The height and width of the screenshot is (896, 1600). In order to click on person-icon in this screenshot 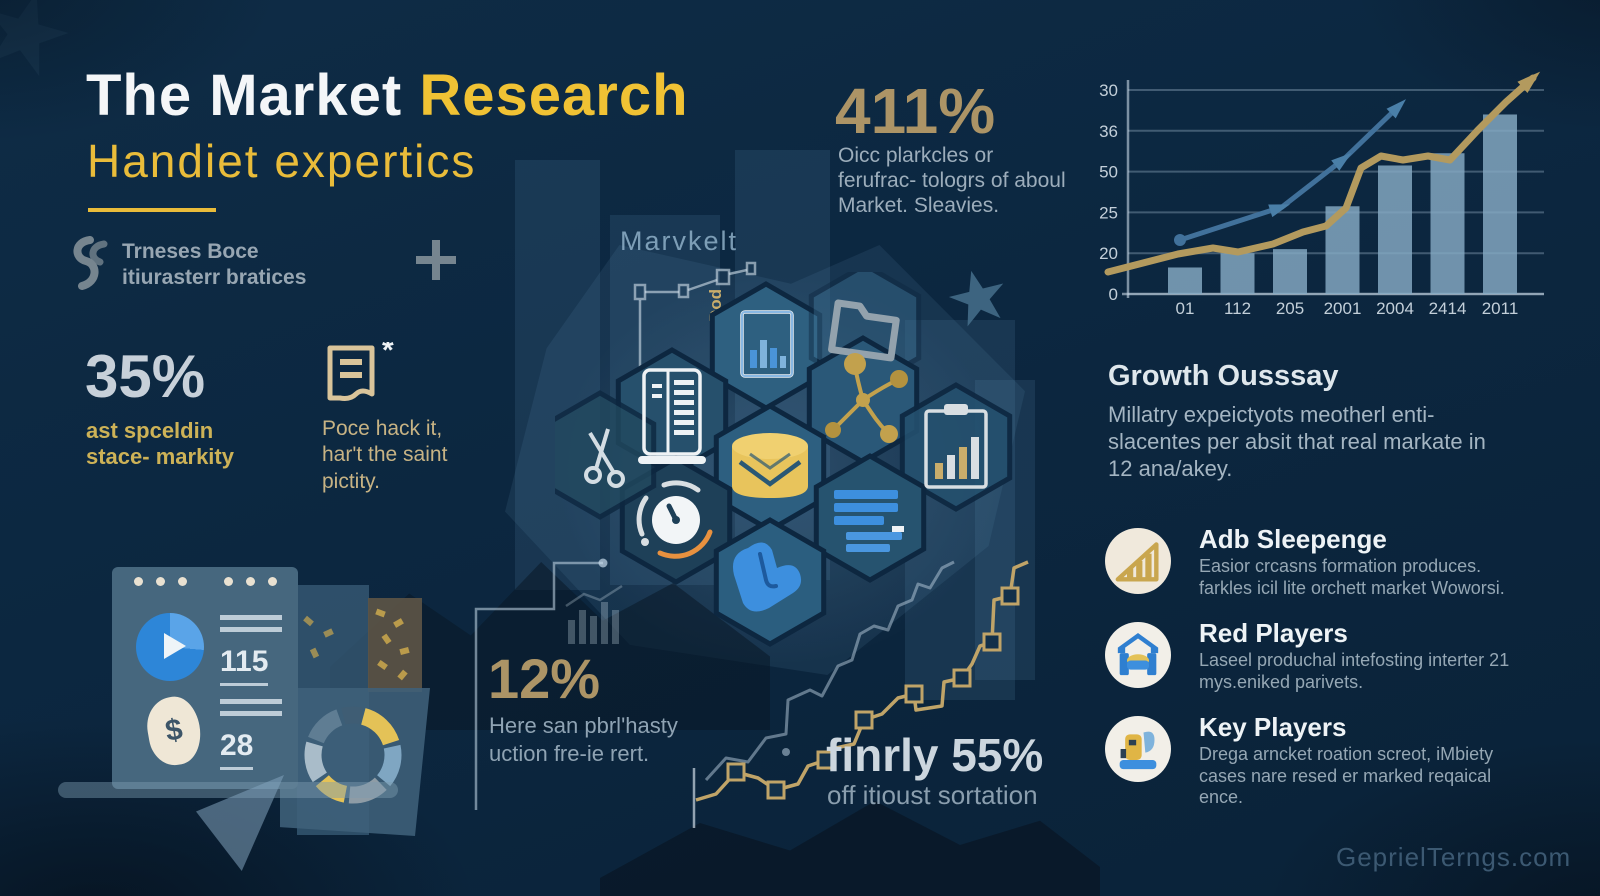, I will do `click(1138, 750)`.